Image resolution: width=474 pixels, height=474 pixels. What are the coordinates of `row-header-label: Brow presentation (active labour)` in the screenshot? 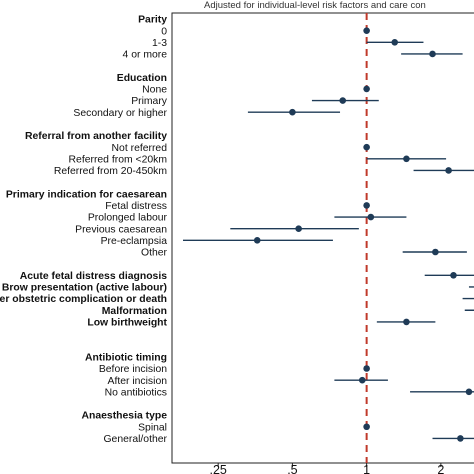 It's located at (84, 288).